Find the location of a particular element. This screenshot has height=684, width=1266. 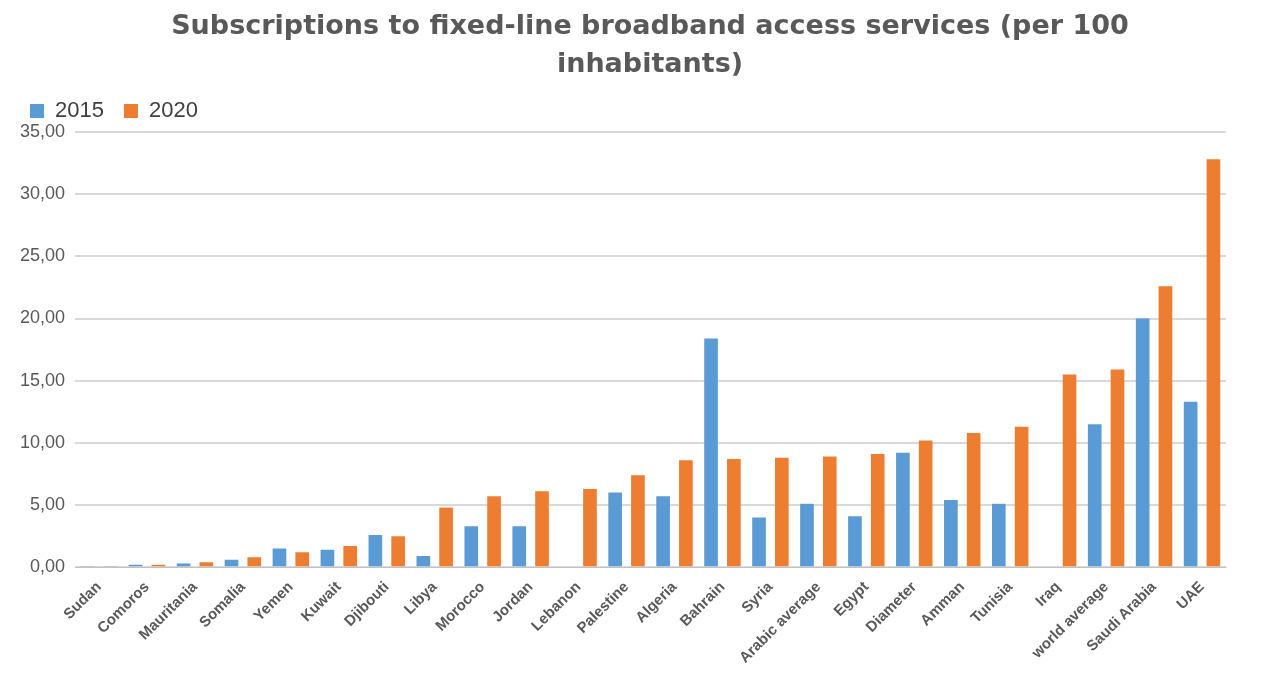

legend-label: 2020 is located at coordinates (173, 110).